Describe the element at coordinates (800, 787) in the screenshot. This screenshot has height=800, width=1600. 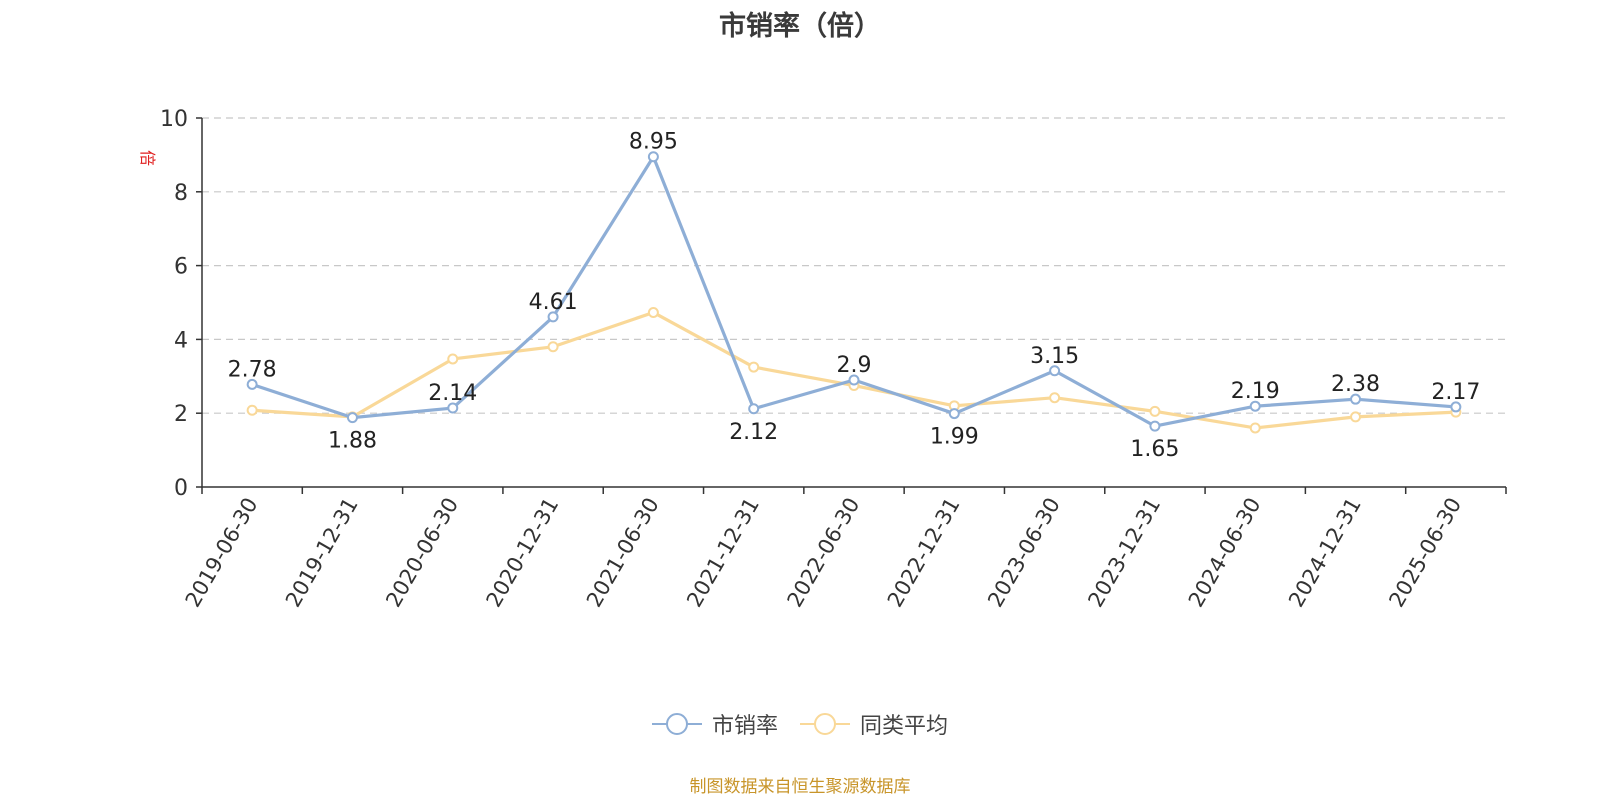
I see `source-note: 制图数据来自恒生聚源数据库` at that location.